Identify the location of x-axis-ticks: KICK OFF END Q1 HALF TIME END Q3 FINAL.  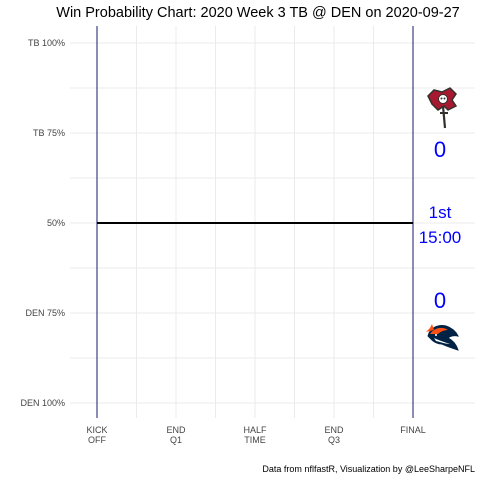
(255, 435).